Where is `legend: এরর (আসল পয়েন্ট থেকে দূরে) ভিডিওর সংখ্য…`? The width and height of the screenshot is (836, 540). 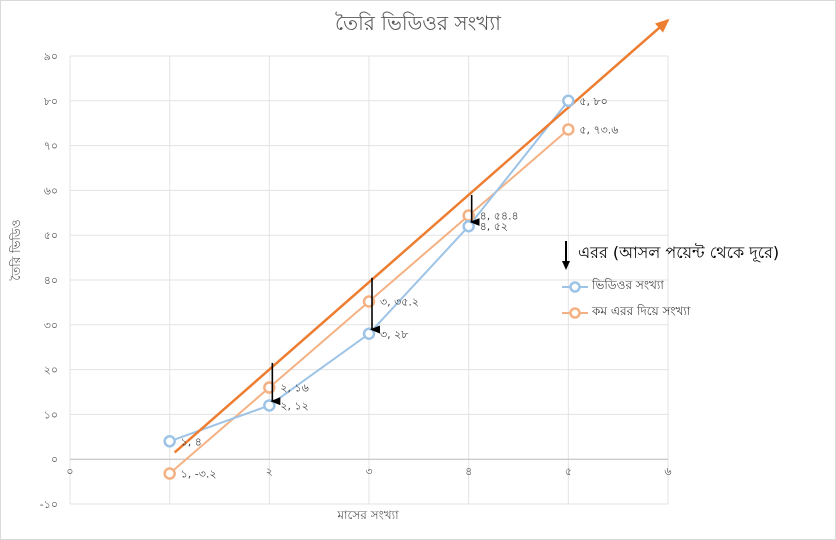 legend: এরর (আসল পয়েন্ট থেকে দূরে) ভিডিওর সংখ্য… is located at coordinates (697, 281).